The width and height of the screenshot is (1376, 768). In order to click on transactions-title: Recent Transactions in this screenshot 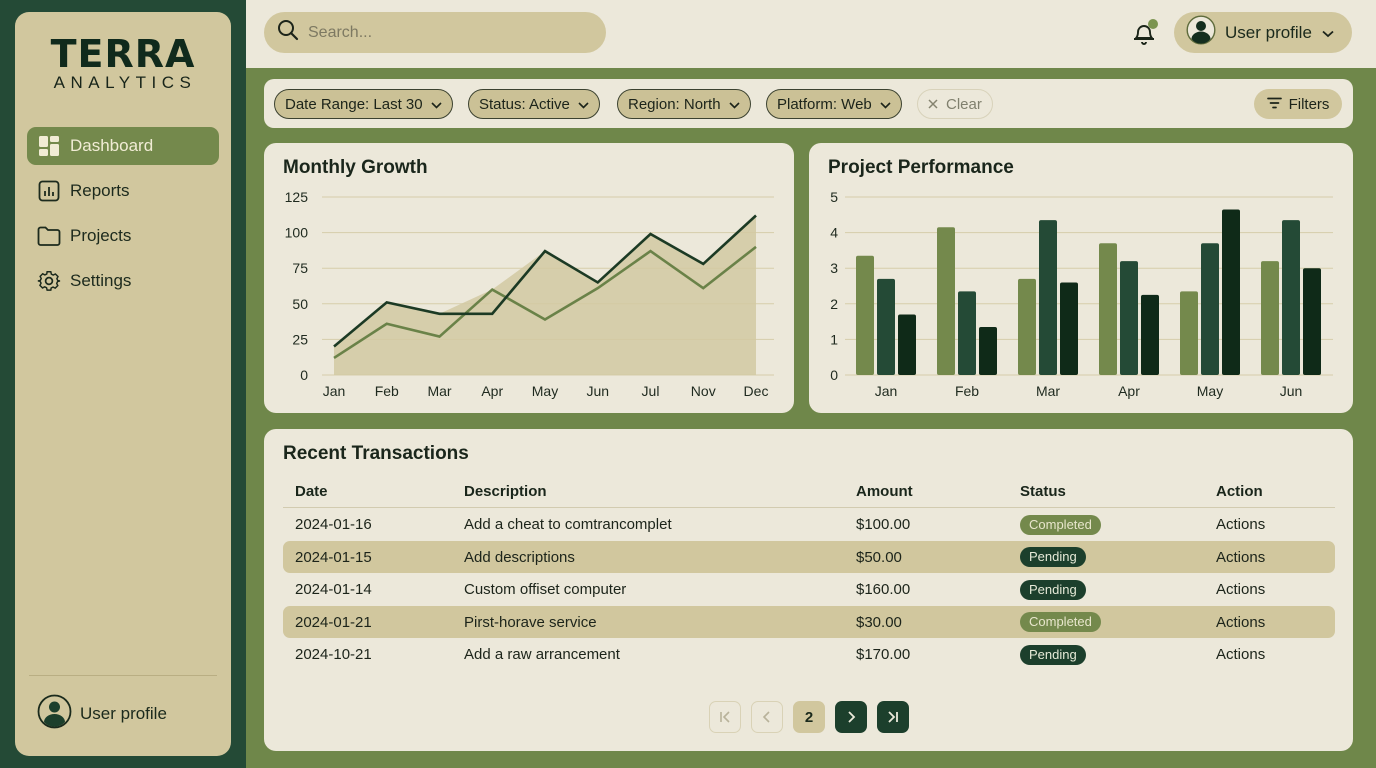, I will do `click(376, 453)`.